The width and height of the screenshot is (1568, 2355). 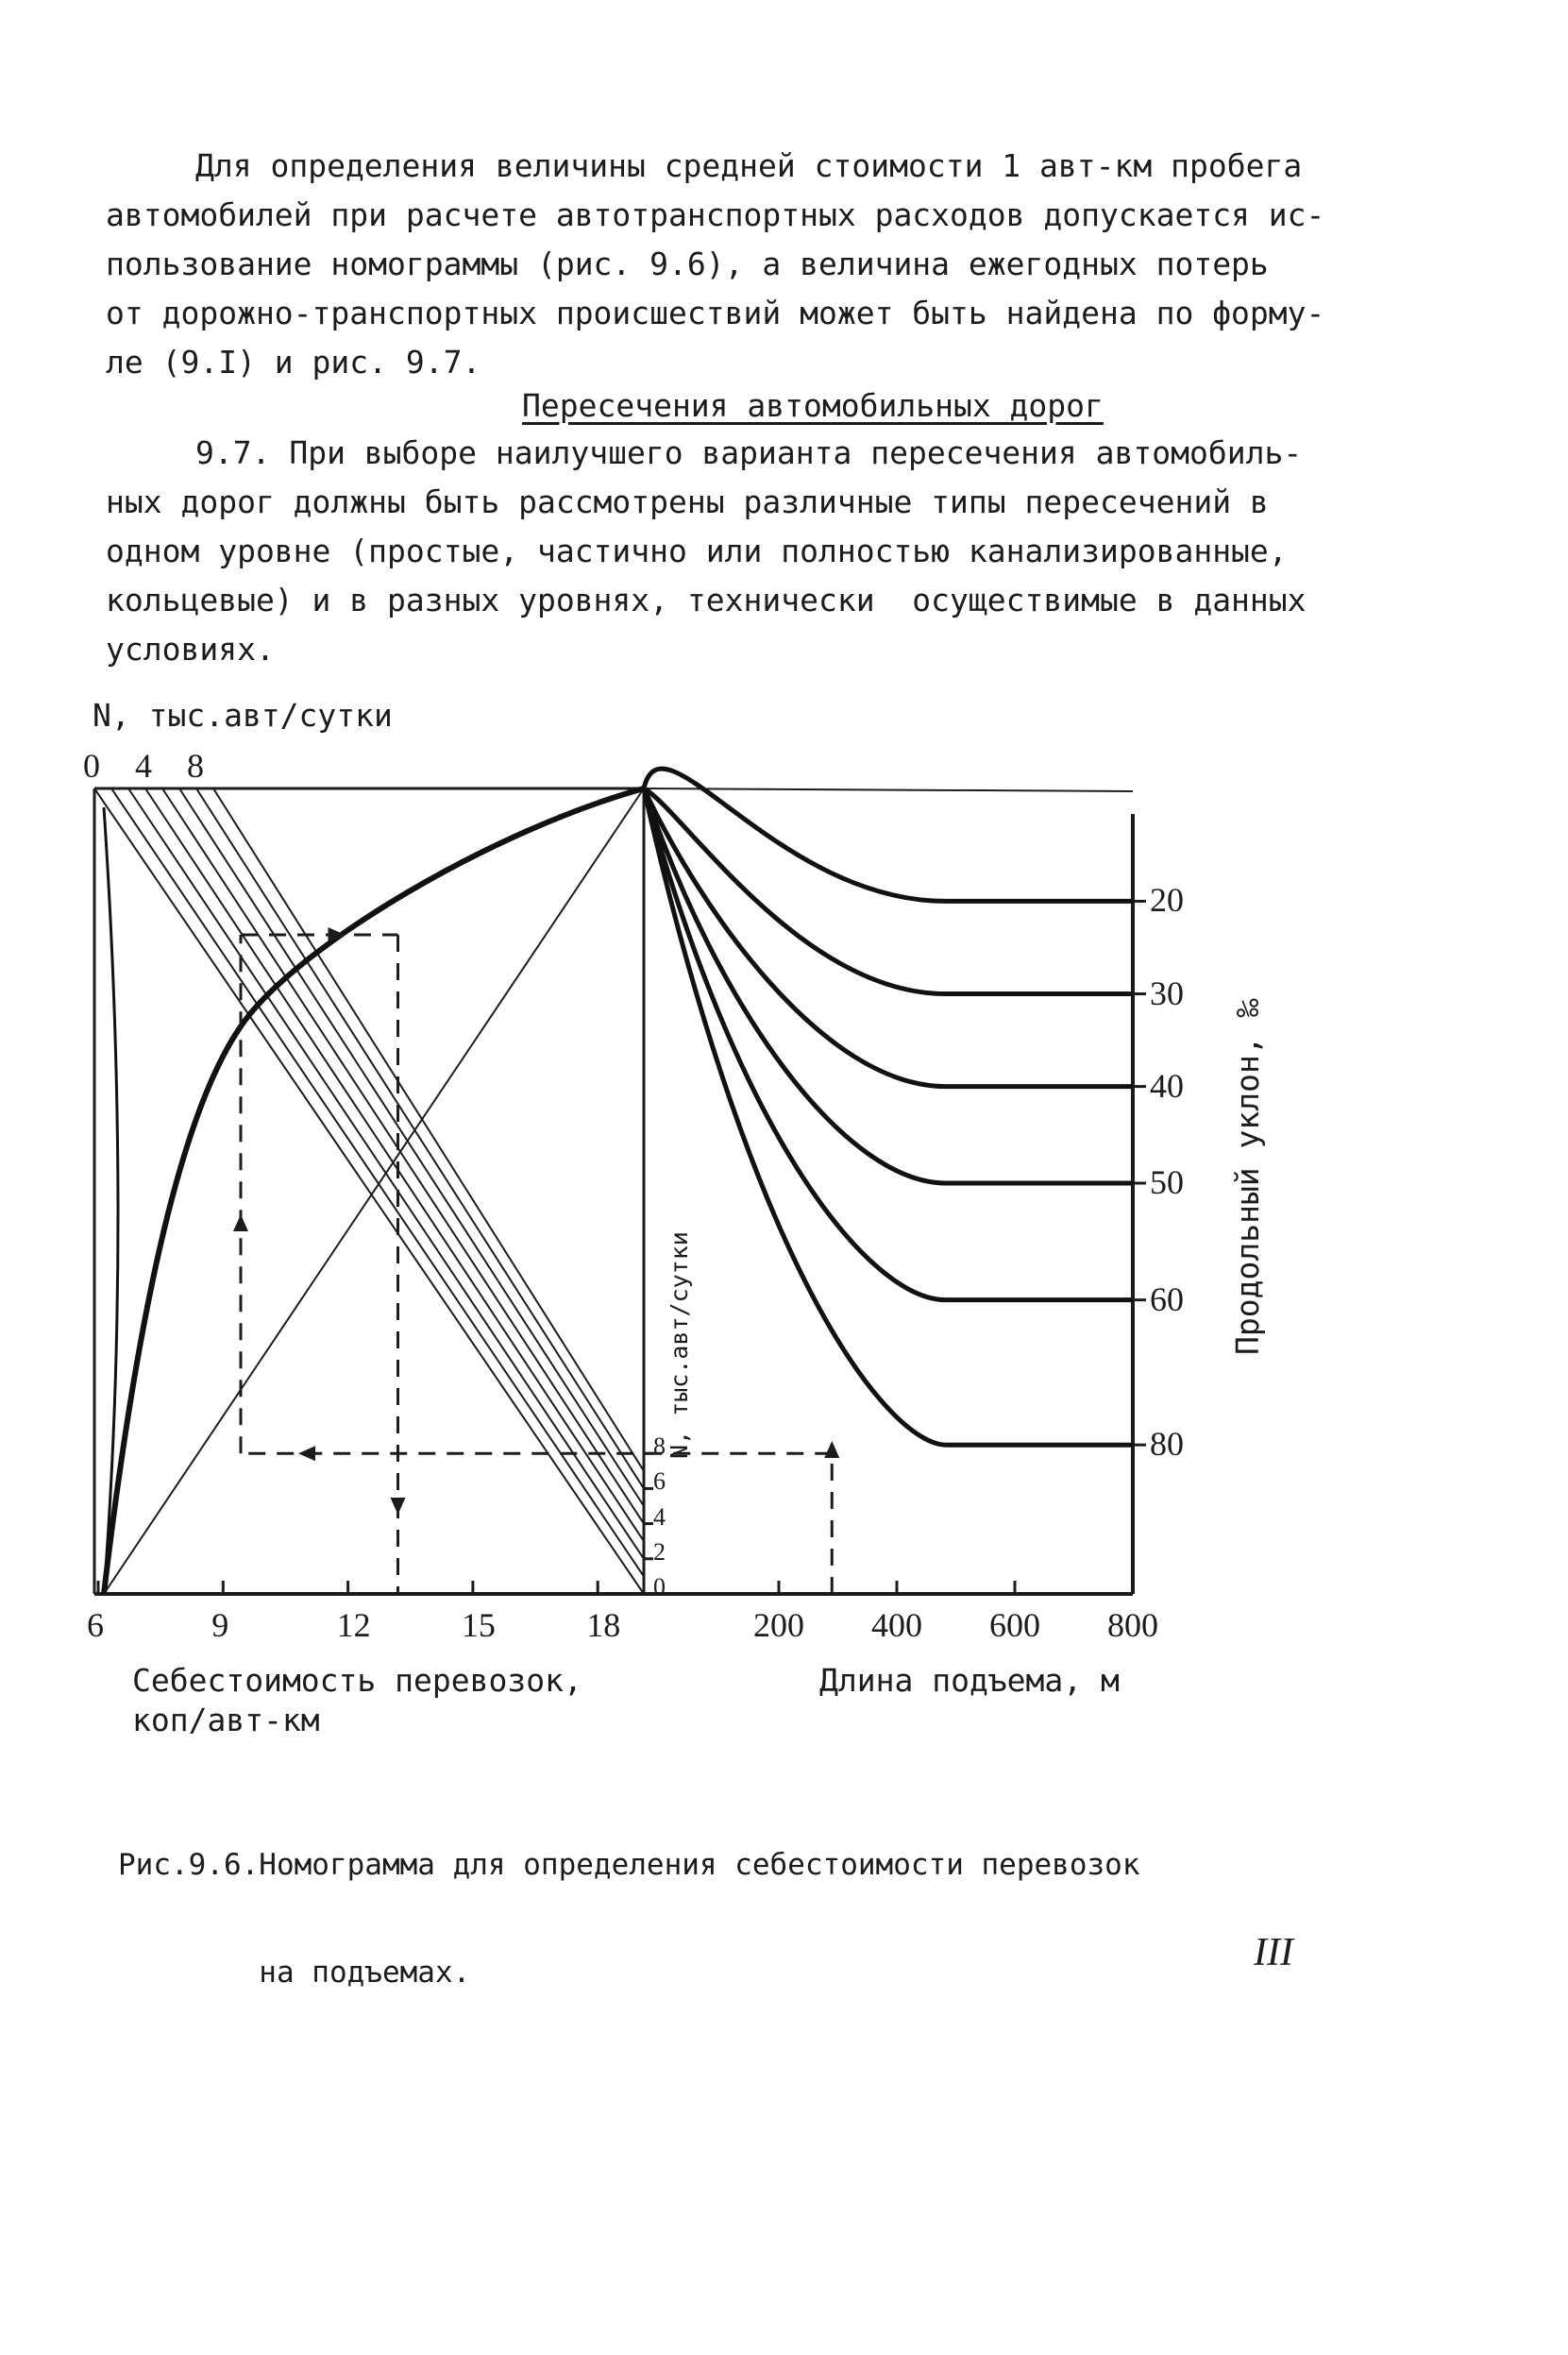 What do you see at coordinates (660, 1587) in the screenshot?
I see `middle-axis-tick-label: 0` at bounding box center [660, 1587].